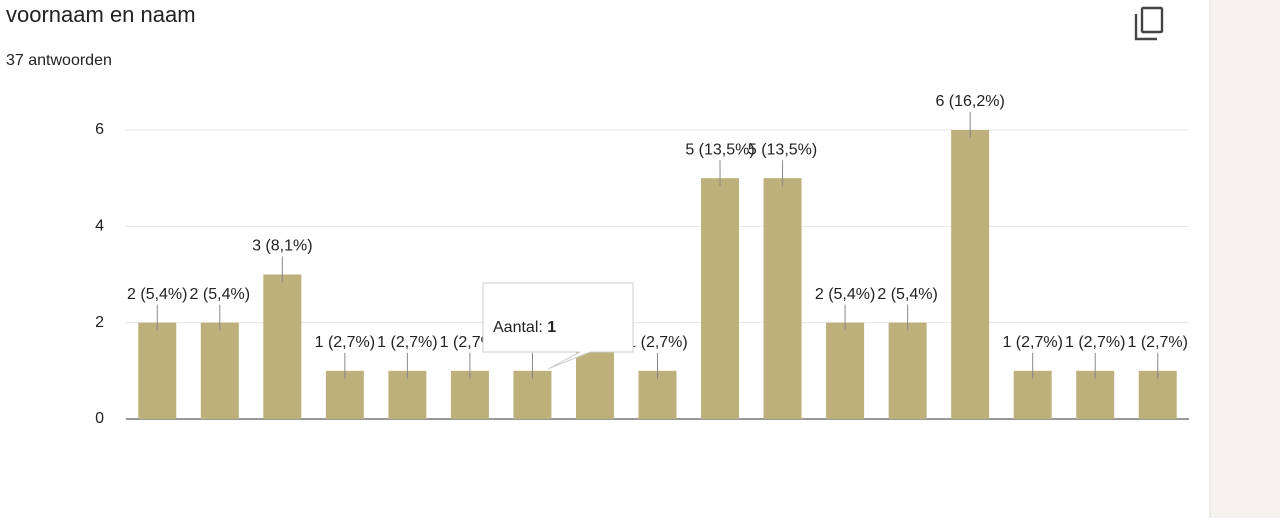  I want to click on copy-icon, so click(1149, 23).